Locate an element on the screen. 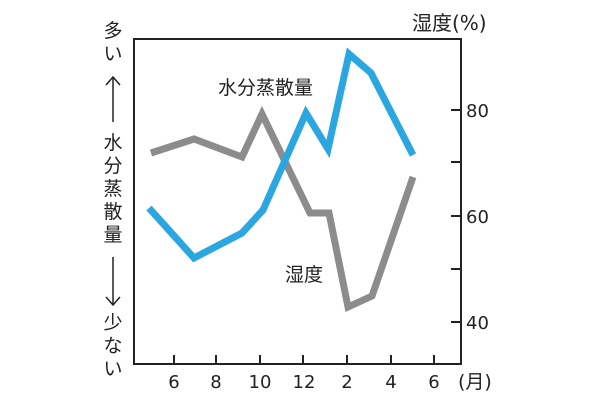 The width and height of the screenshot is (600, 400). y-tick-label: 60 is located at coordinates (477, 217).